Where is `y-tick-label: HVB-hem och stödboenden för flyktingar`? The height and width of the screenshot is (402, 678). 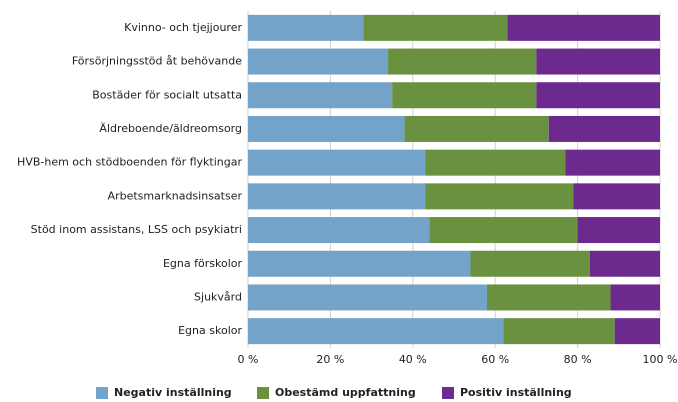
y-tick-label: HVB-hem och stödboenden för flyktingar is located at coordinates (129, 162).